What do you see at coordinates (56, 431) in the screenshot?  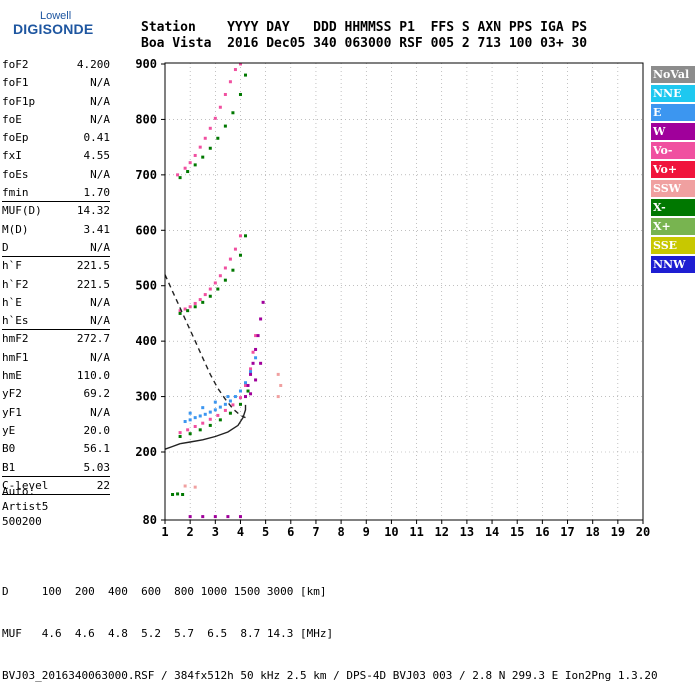 I see `param-row: yE 20.0` at bounding box center [56, 431].